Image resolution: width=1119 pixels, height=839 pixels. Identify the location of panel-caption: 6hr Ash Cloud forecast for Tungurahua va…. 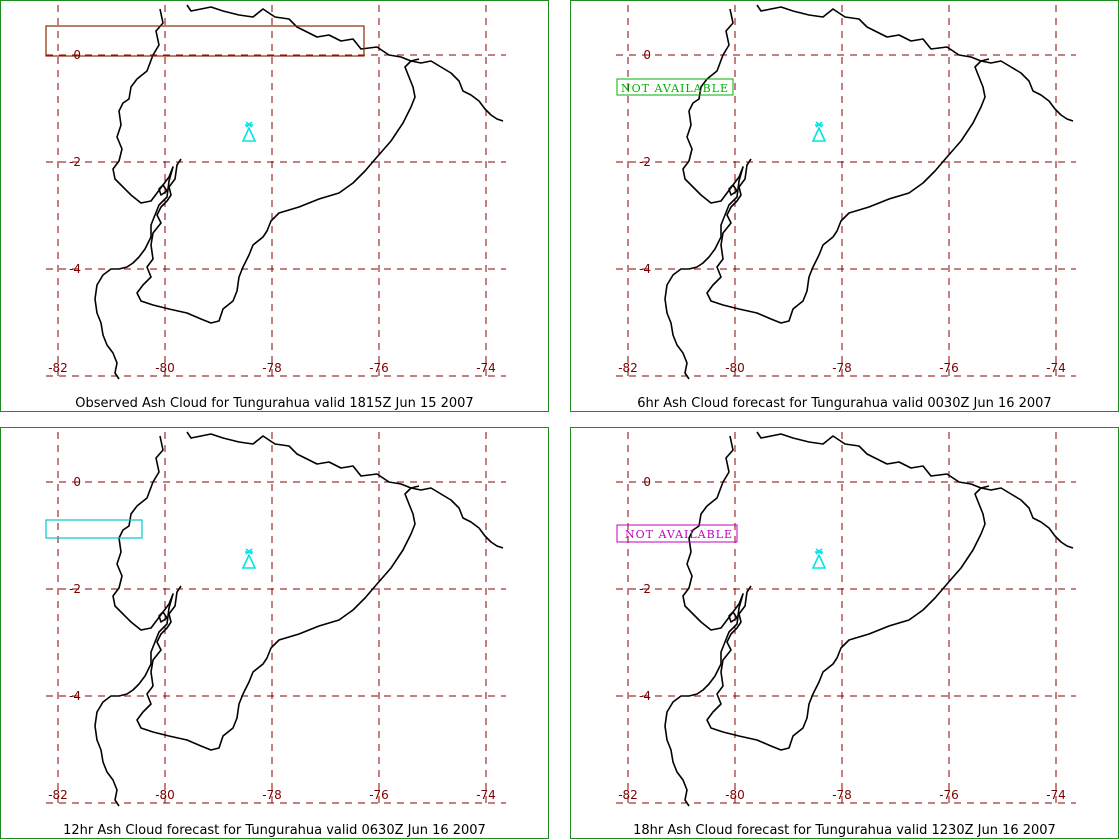
(844, 403).